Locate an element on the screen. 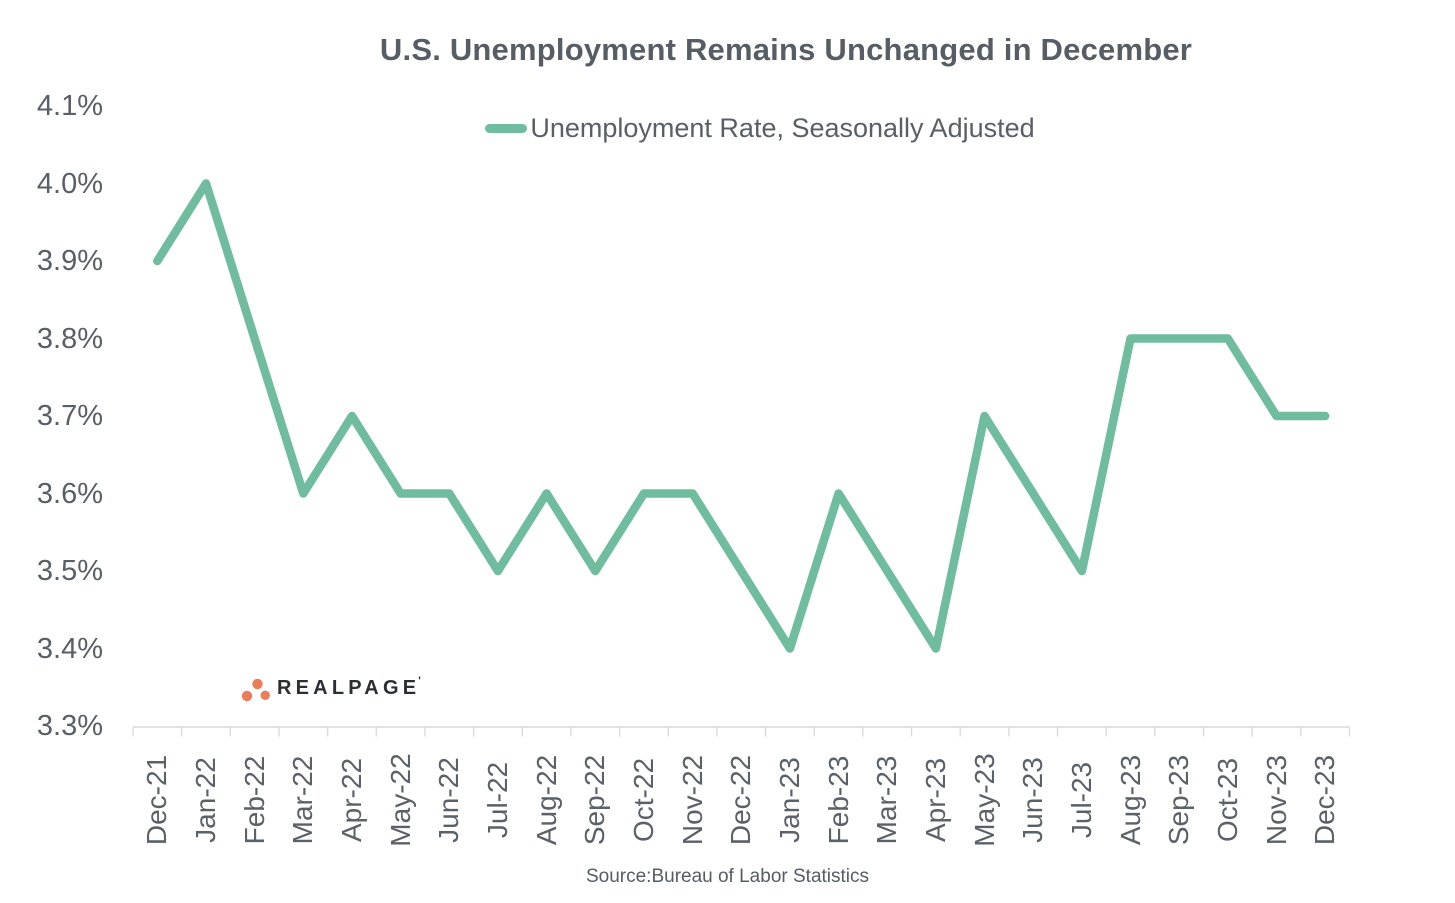 This screenshot has height=903, width=1455. y-axis-label: 3.6% is located at coordinates (69, 493).